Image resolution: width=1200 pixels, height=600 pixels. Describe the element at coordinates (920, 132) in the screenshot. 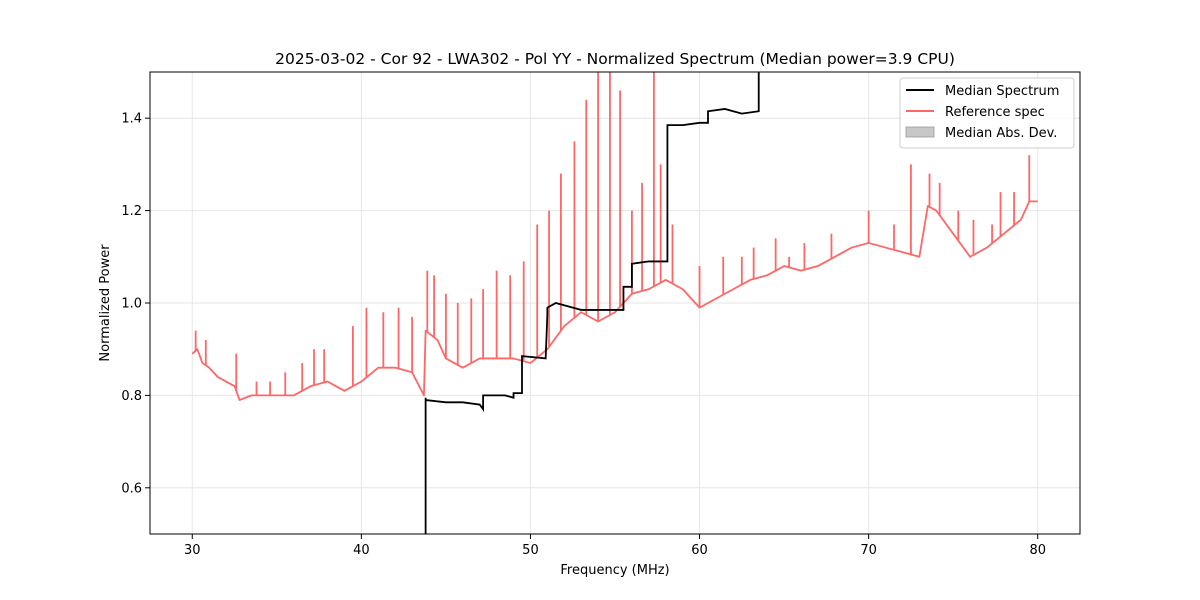

I see `legend-mad-swatch` at that location.